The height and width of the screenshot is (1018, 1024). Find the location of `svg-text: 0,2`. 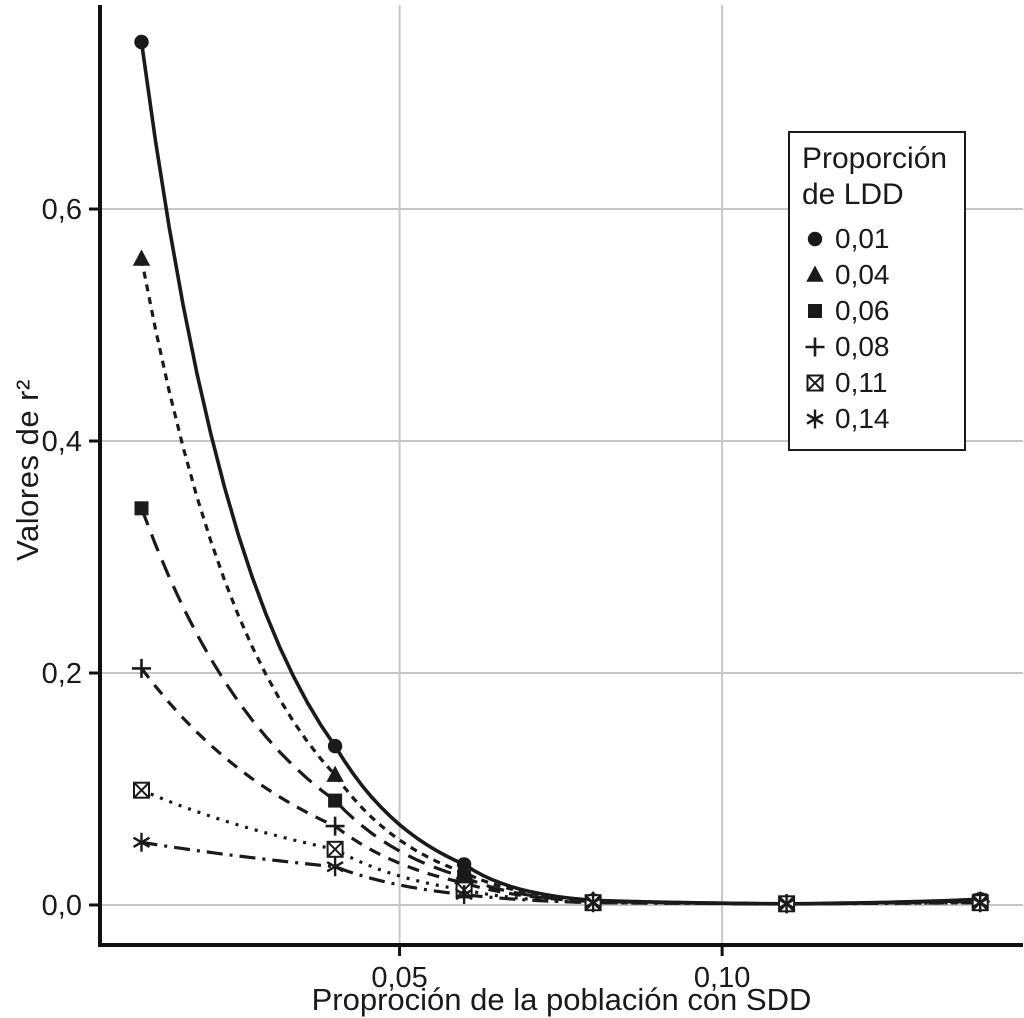

svg-text: 0,2 is located at coordinates (62, 674).